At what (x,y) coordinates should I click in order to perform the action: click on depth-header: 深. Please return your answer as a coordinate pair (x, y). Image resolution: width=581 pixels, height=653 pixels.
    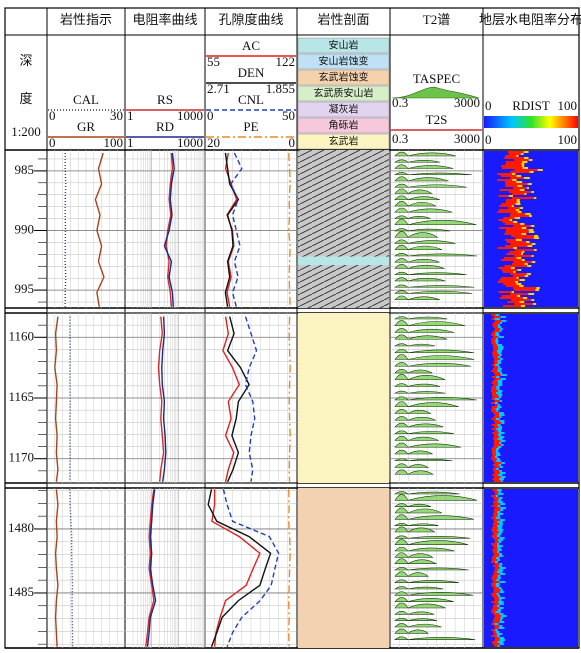
    Looking at the image, I should click on (25, 60).